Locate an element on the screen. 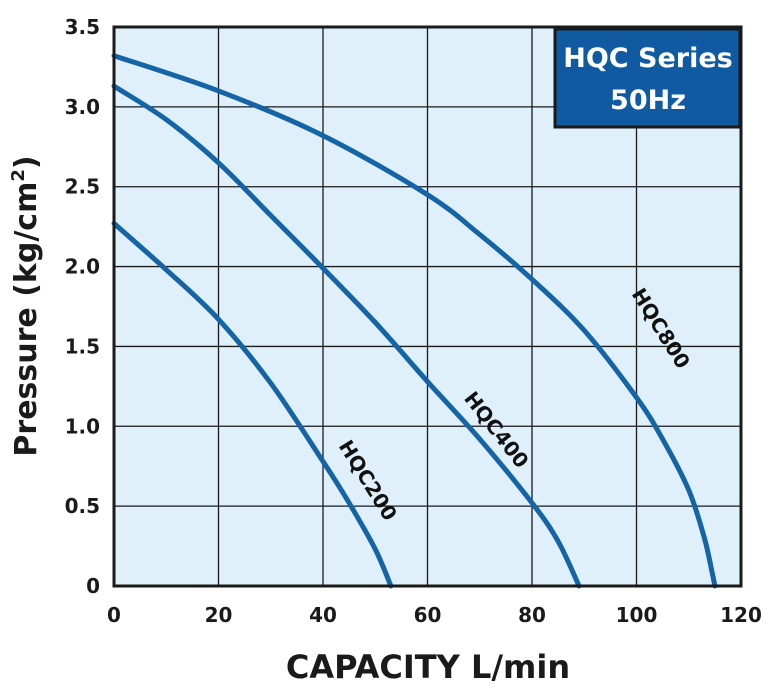  y-tick-label: 1.5 is located at coordinates (82, 346).